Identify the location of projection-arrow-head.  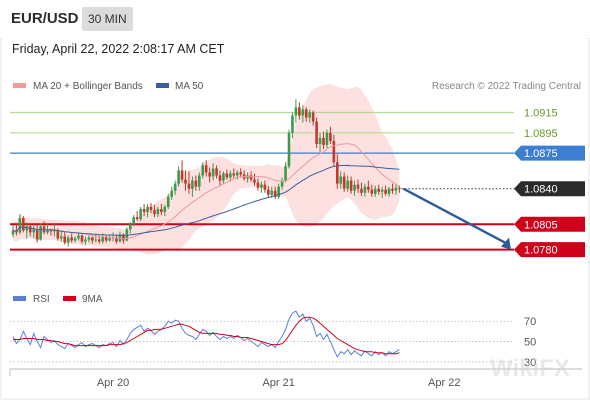
(506, 243).